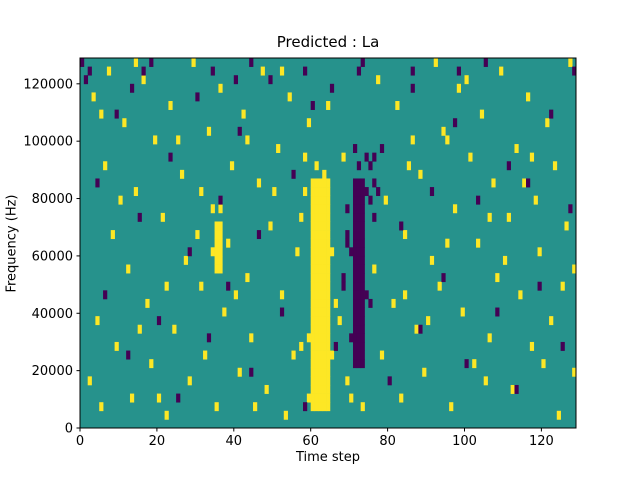 The image size is (640, 480). What do you see at coordinates (80, 441) in the screenshot?
I see `x-tick-label: 0` at bounding box center [80, 441].